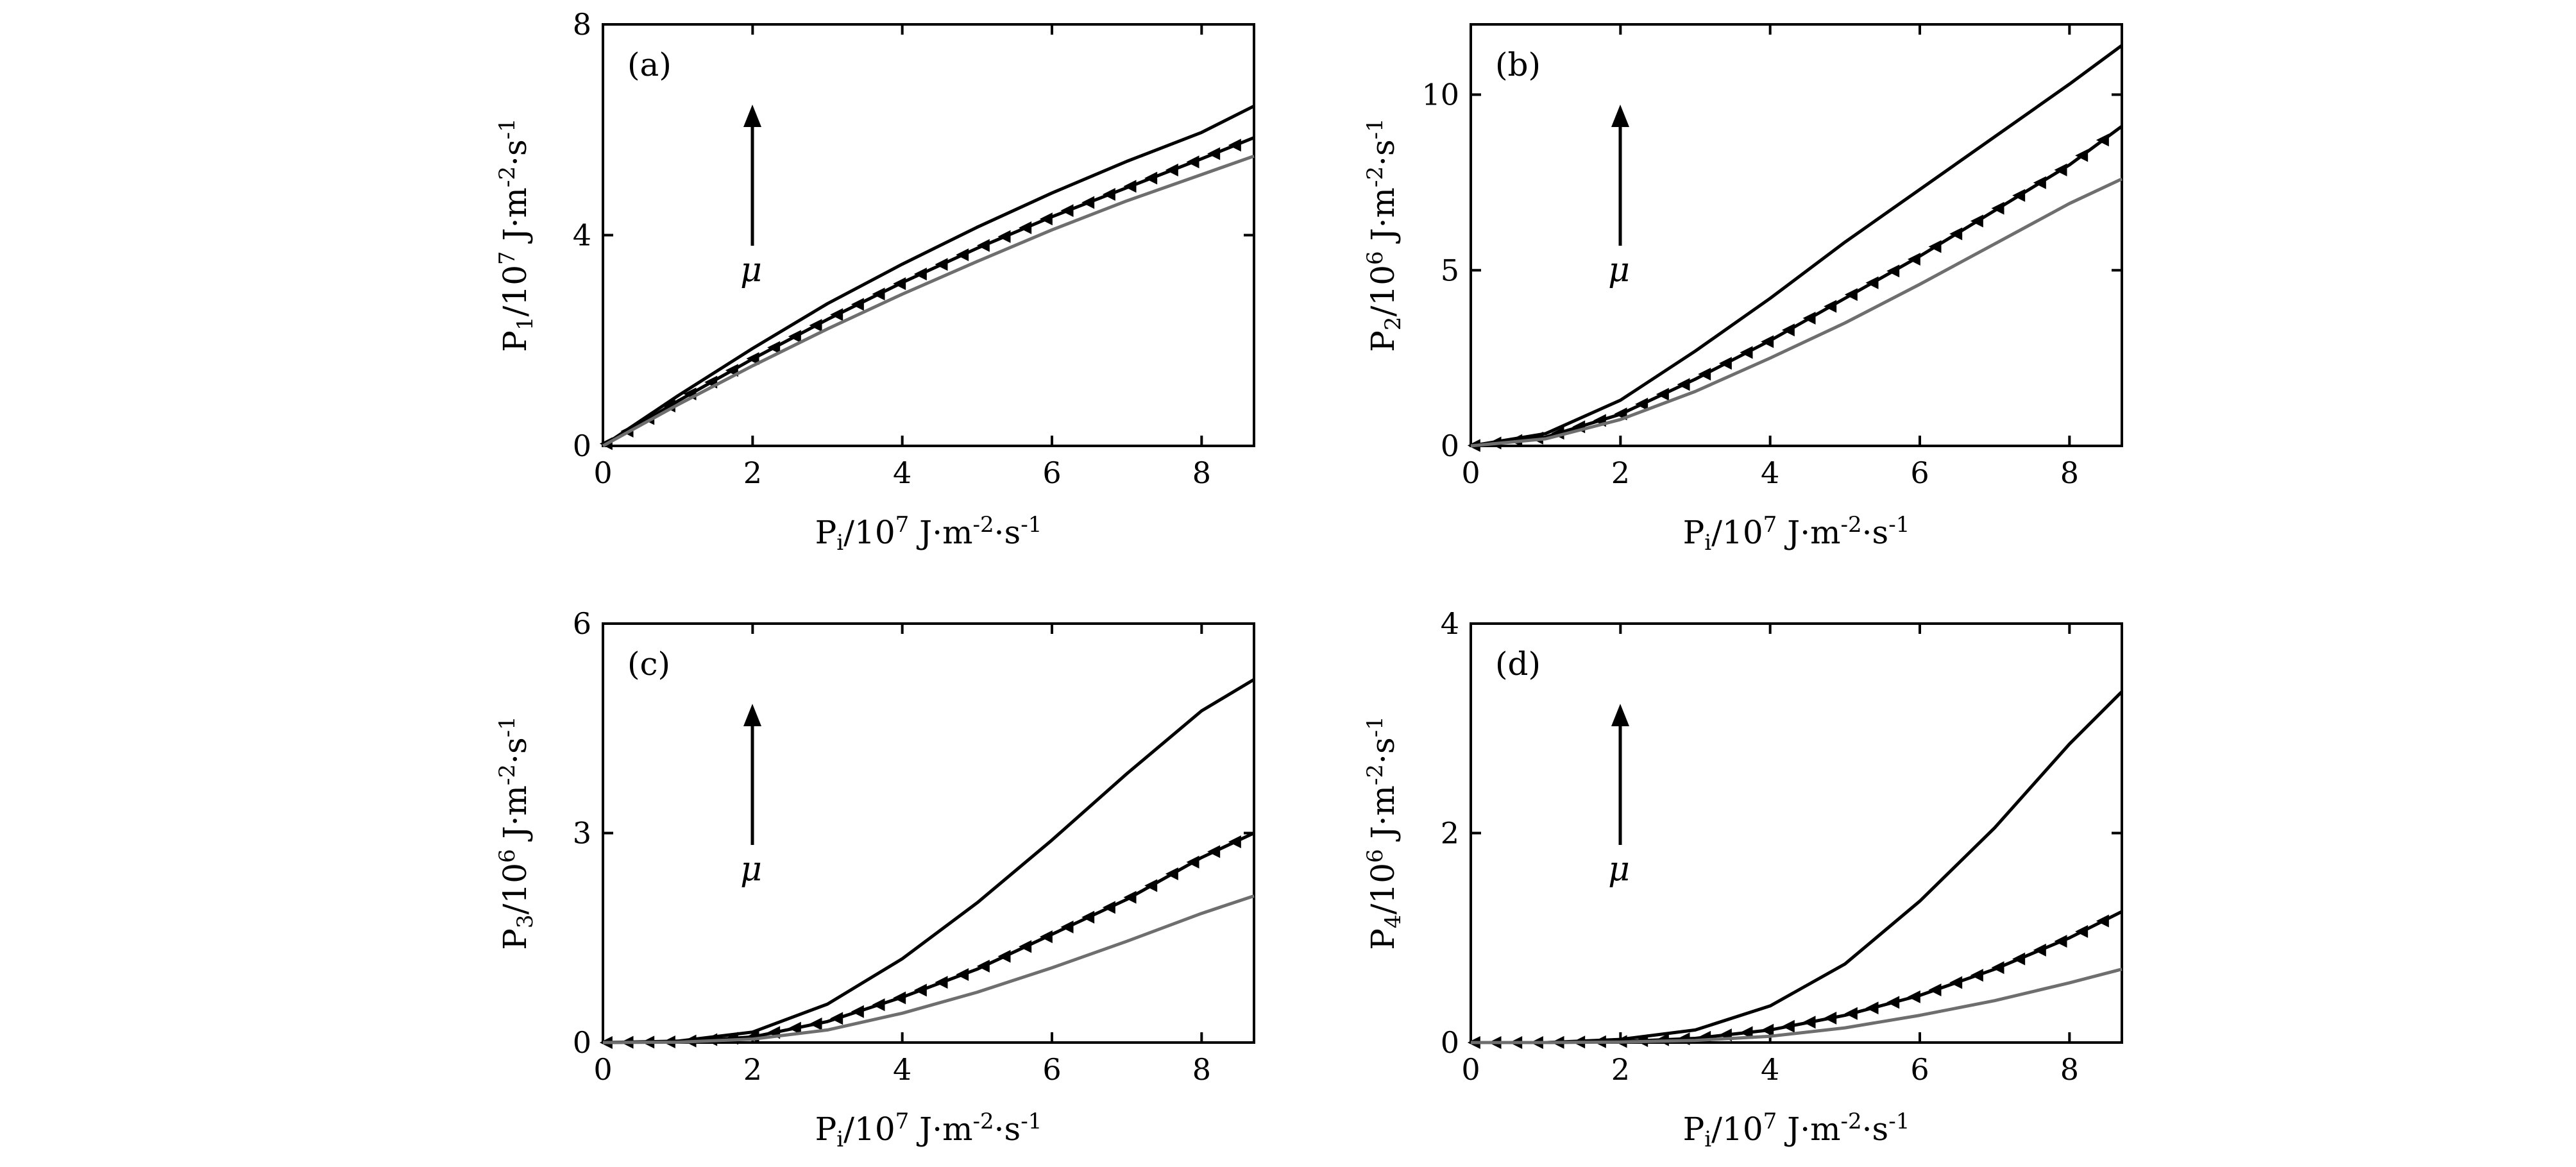  I want to click on panel-label: (a), so click(649, 64).